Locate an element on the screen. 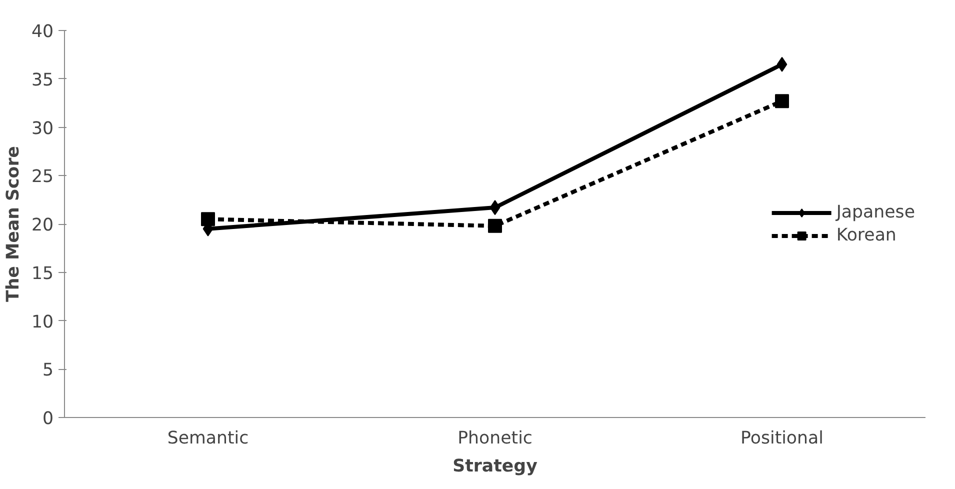 Image resolution: width=955 pixels, height=489 pixels. y-tick-label: 20 is located at coordinates (42, 226).